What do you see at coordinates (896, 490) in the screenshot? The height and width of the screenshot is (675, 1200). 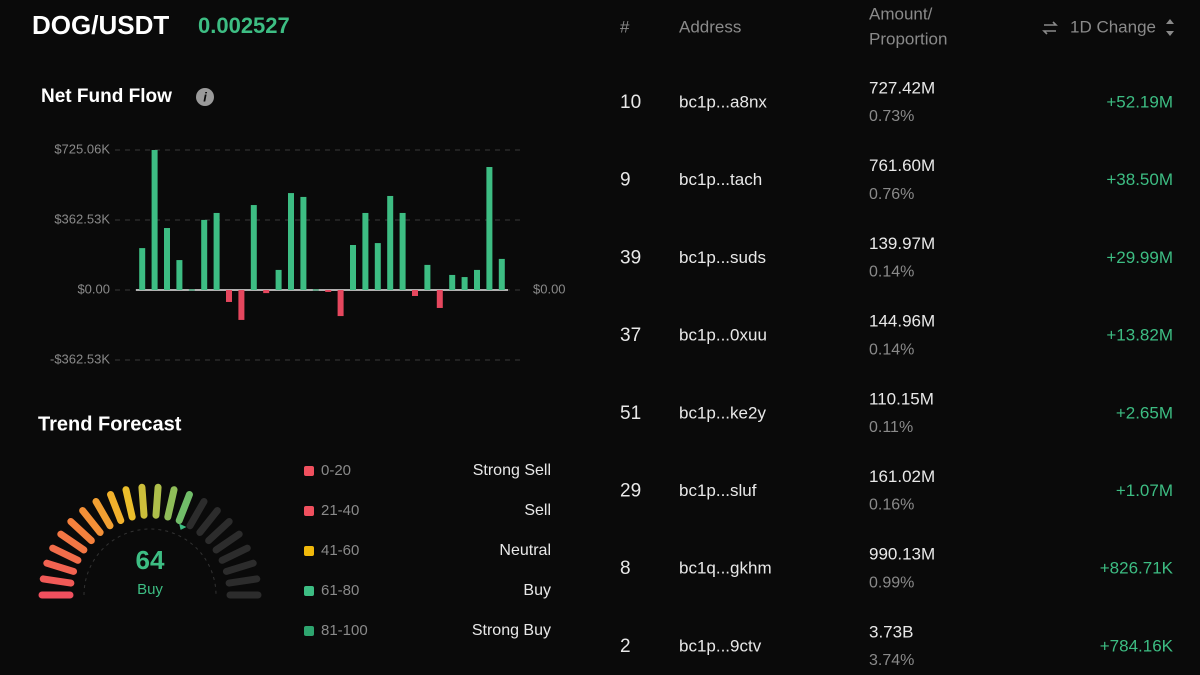 I see `table-row: 29 bc1p...sluf 161.02M 0.16% +1.07M` at bounding box center [896, 490].